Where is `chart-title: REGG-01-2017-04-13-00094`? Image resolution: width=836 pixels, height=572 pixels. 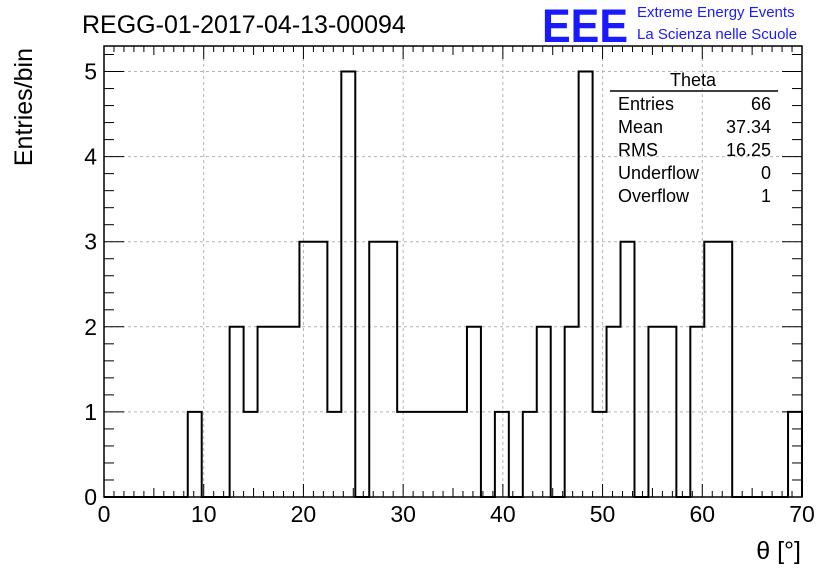
chart-title: REGG-01-2017-04-13-00094 is located at coordinates (244, 25).